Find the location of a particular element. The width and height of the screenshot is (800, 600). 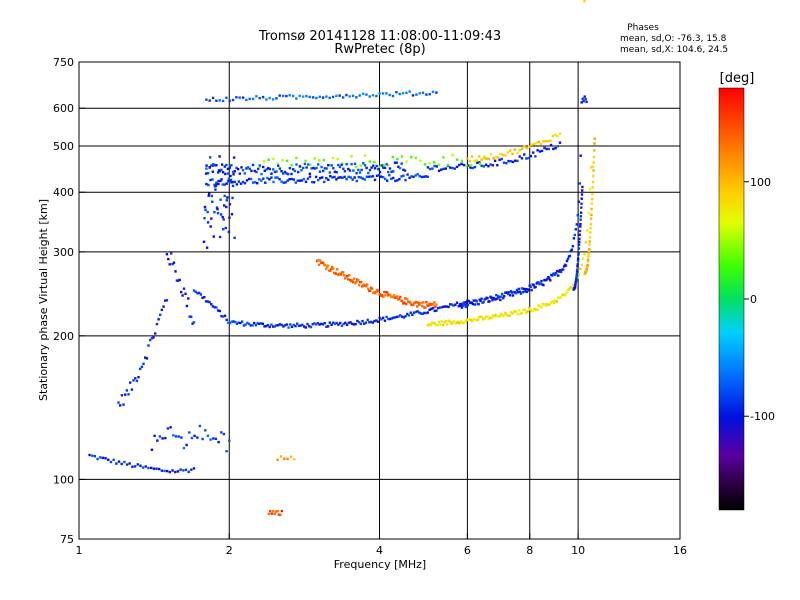

stats-line-x: mean, sd,X: 104.6, 24.5 is located at coordinates (674, 50).